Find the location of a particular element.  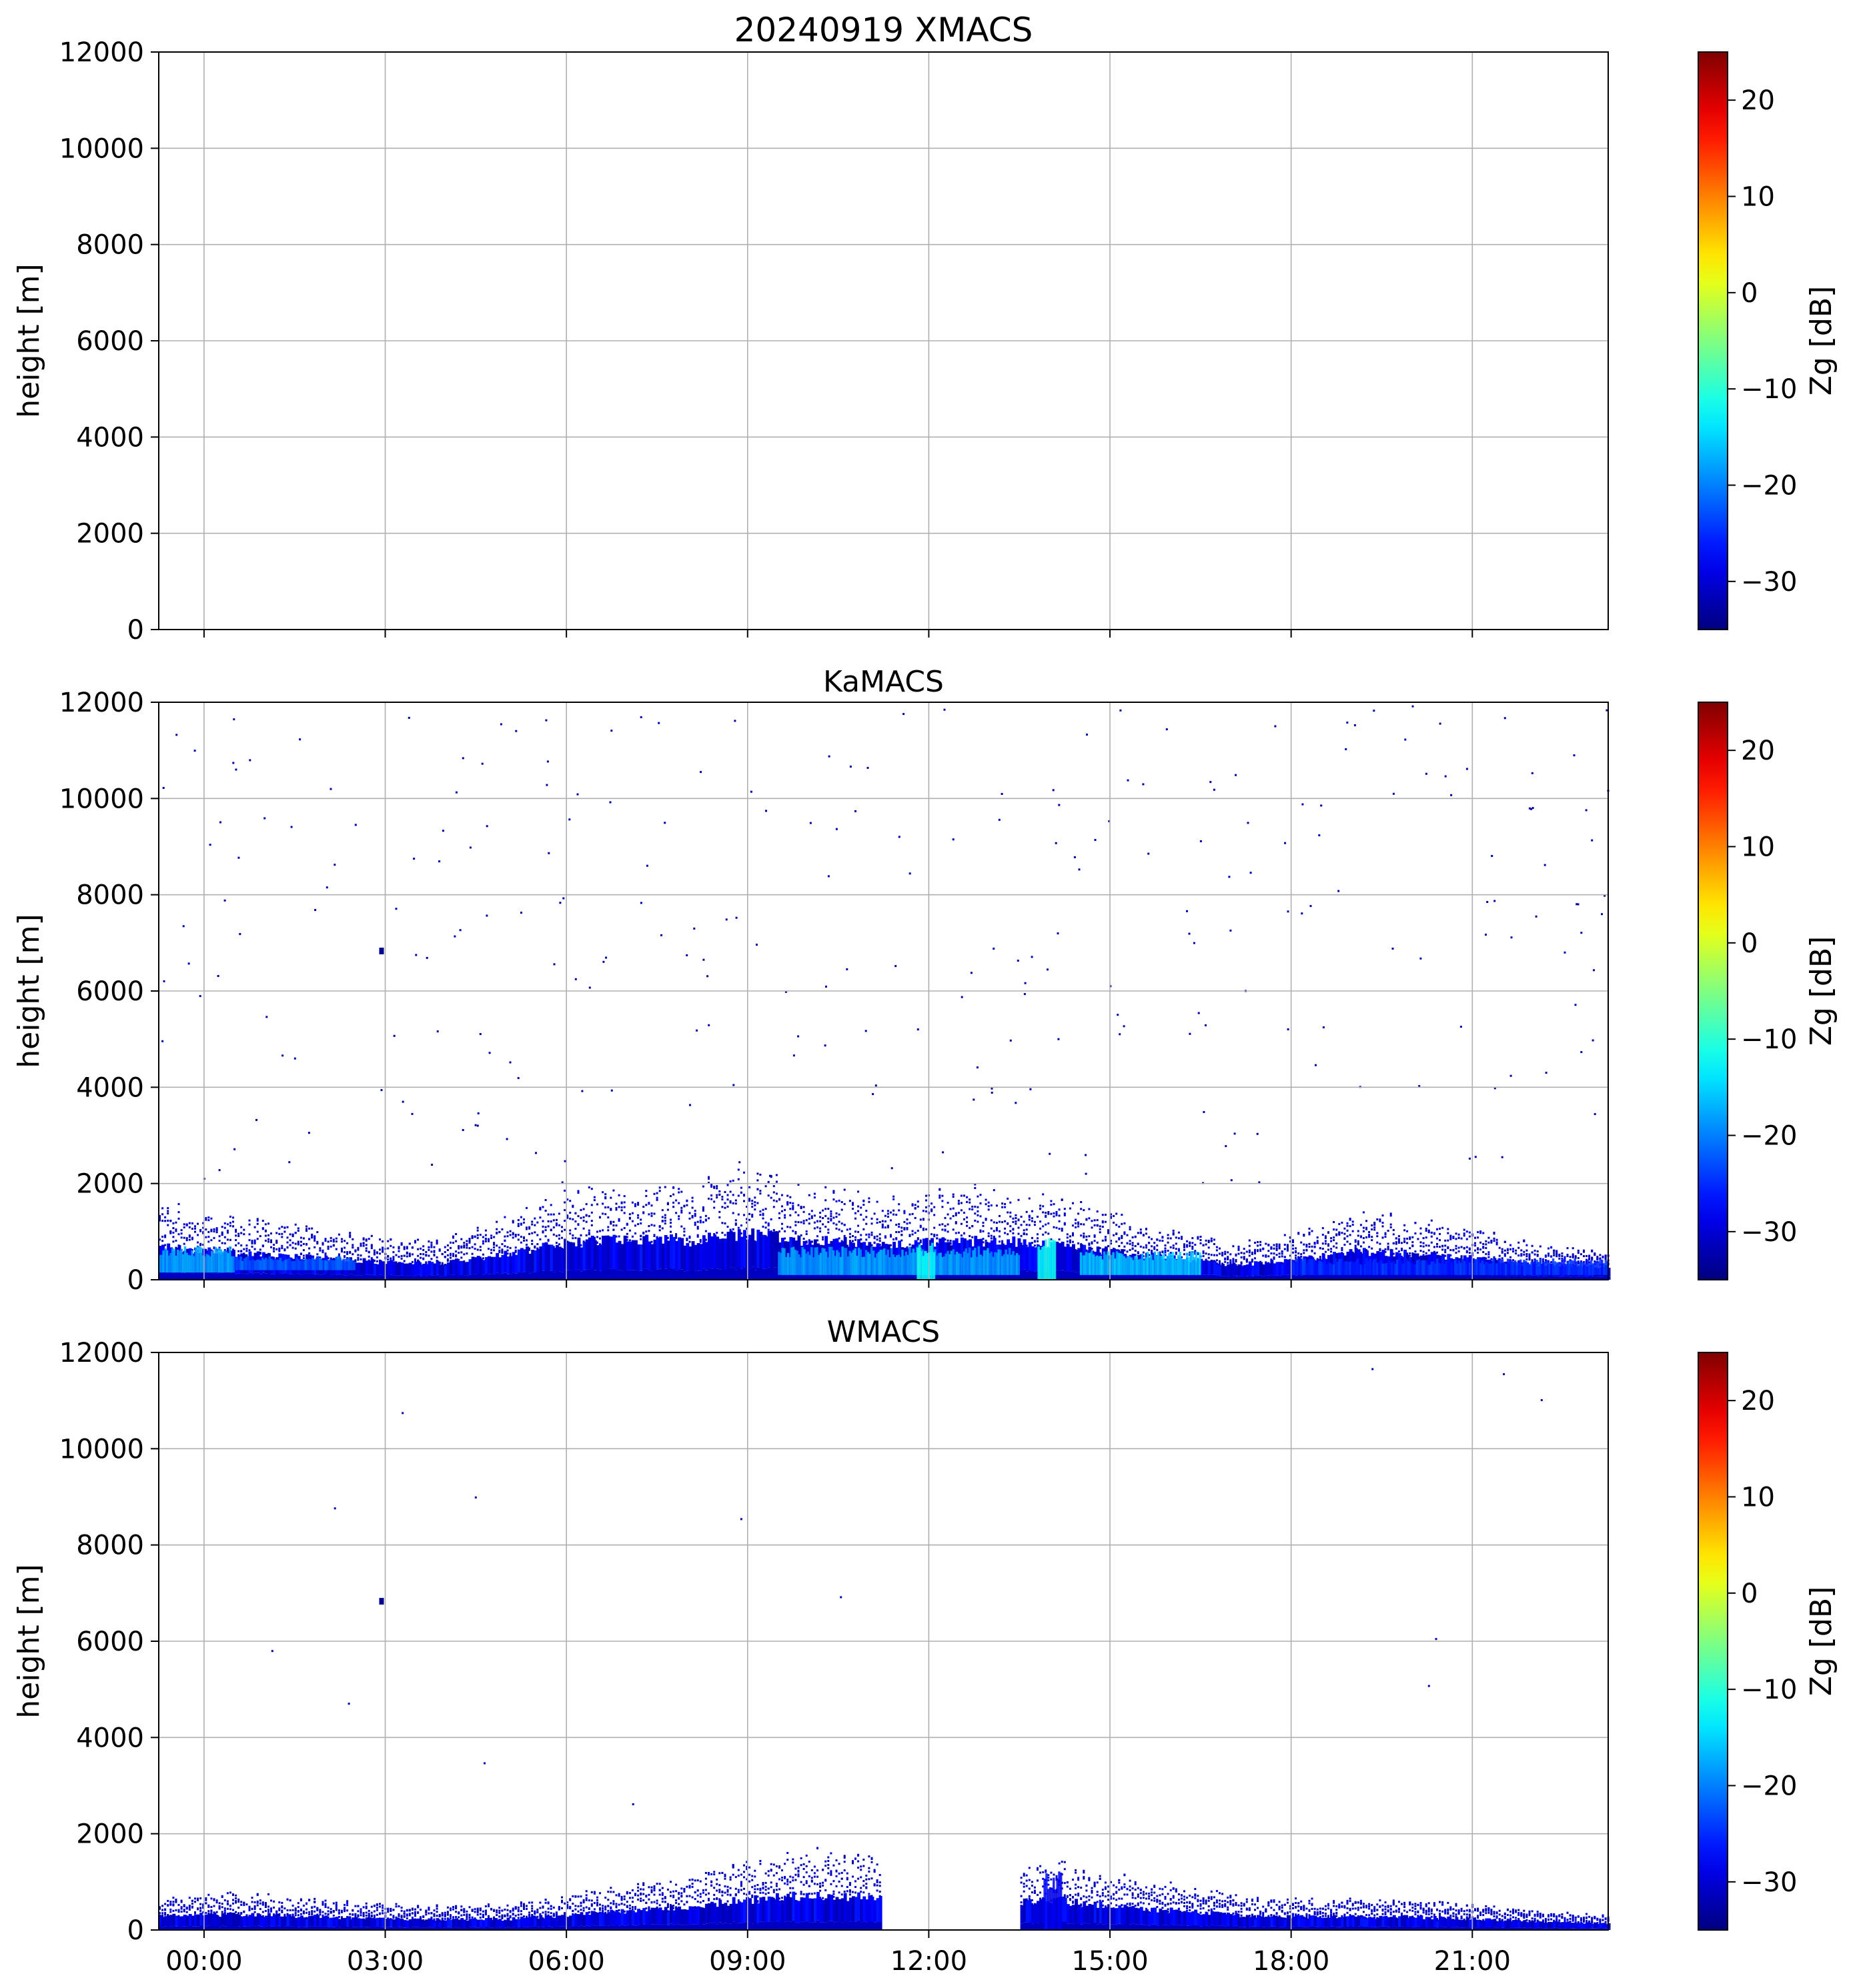

x-tick-label: 15:00 is located at coordinates (1109, 1961).